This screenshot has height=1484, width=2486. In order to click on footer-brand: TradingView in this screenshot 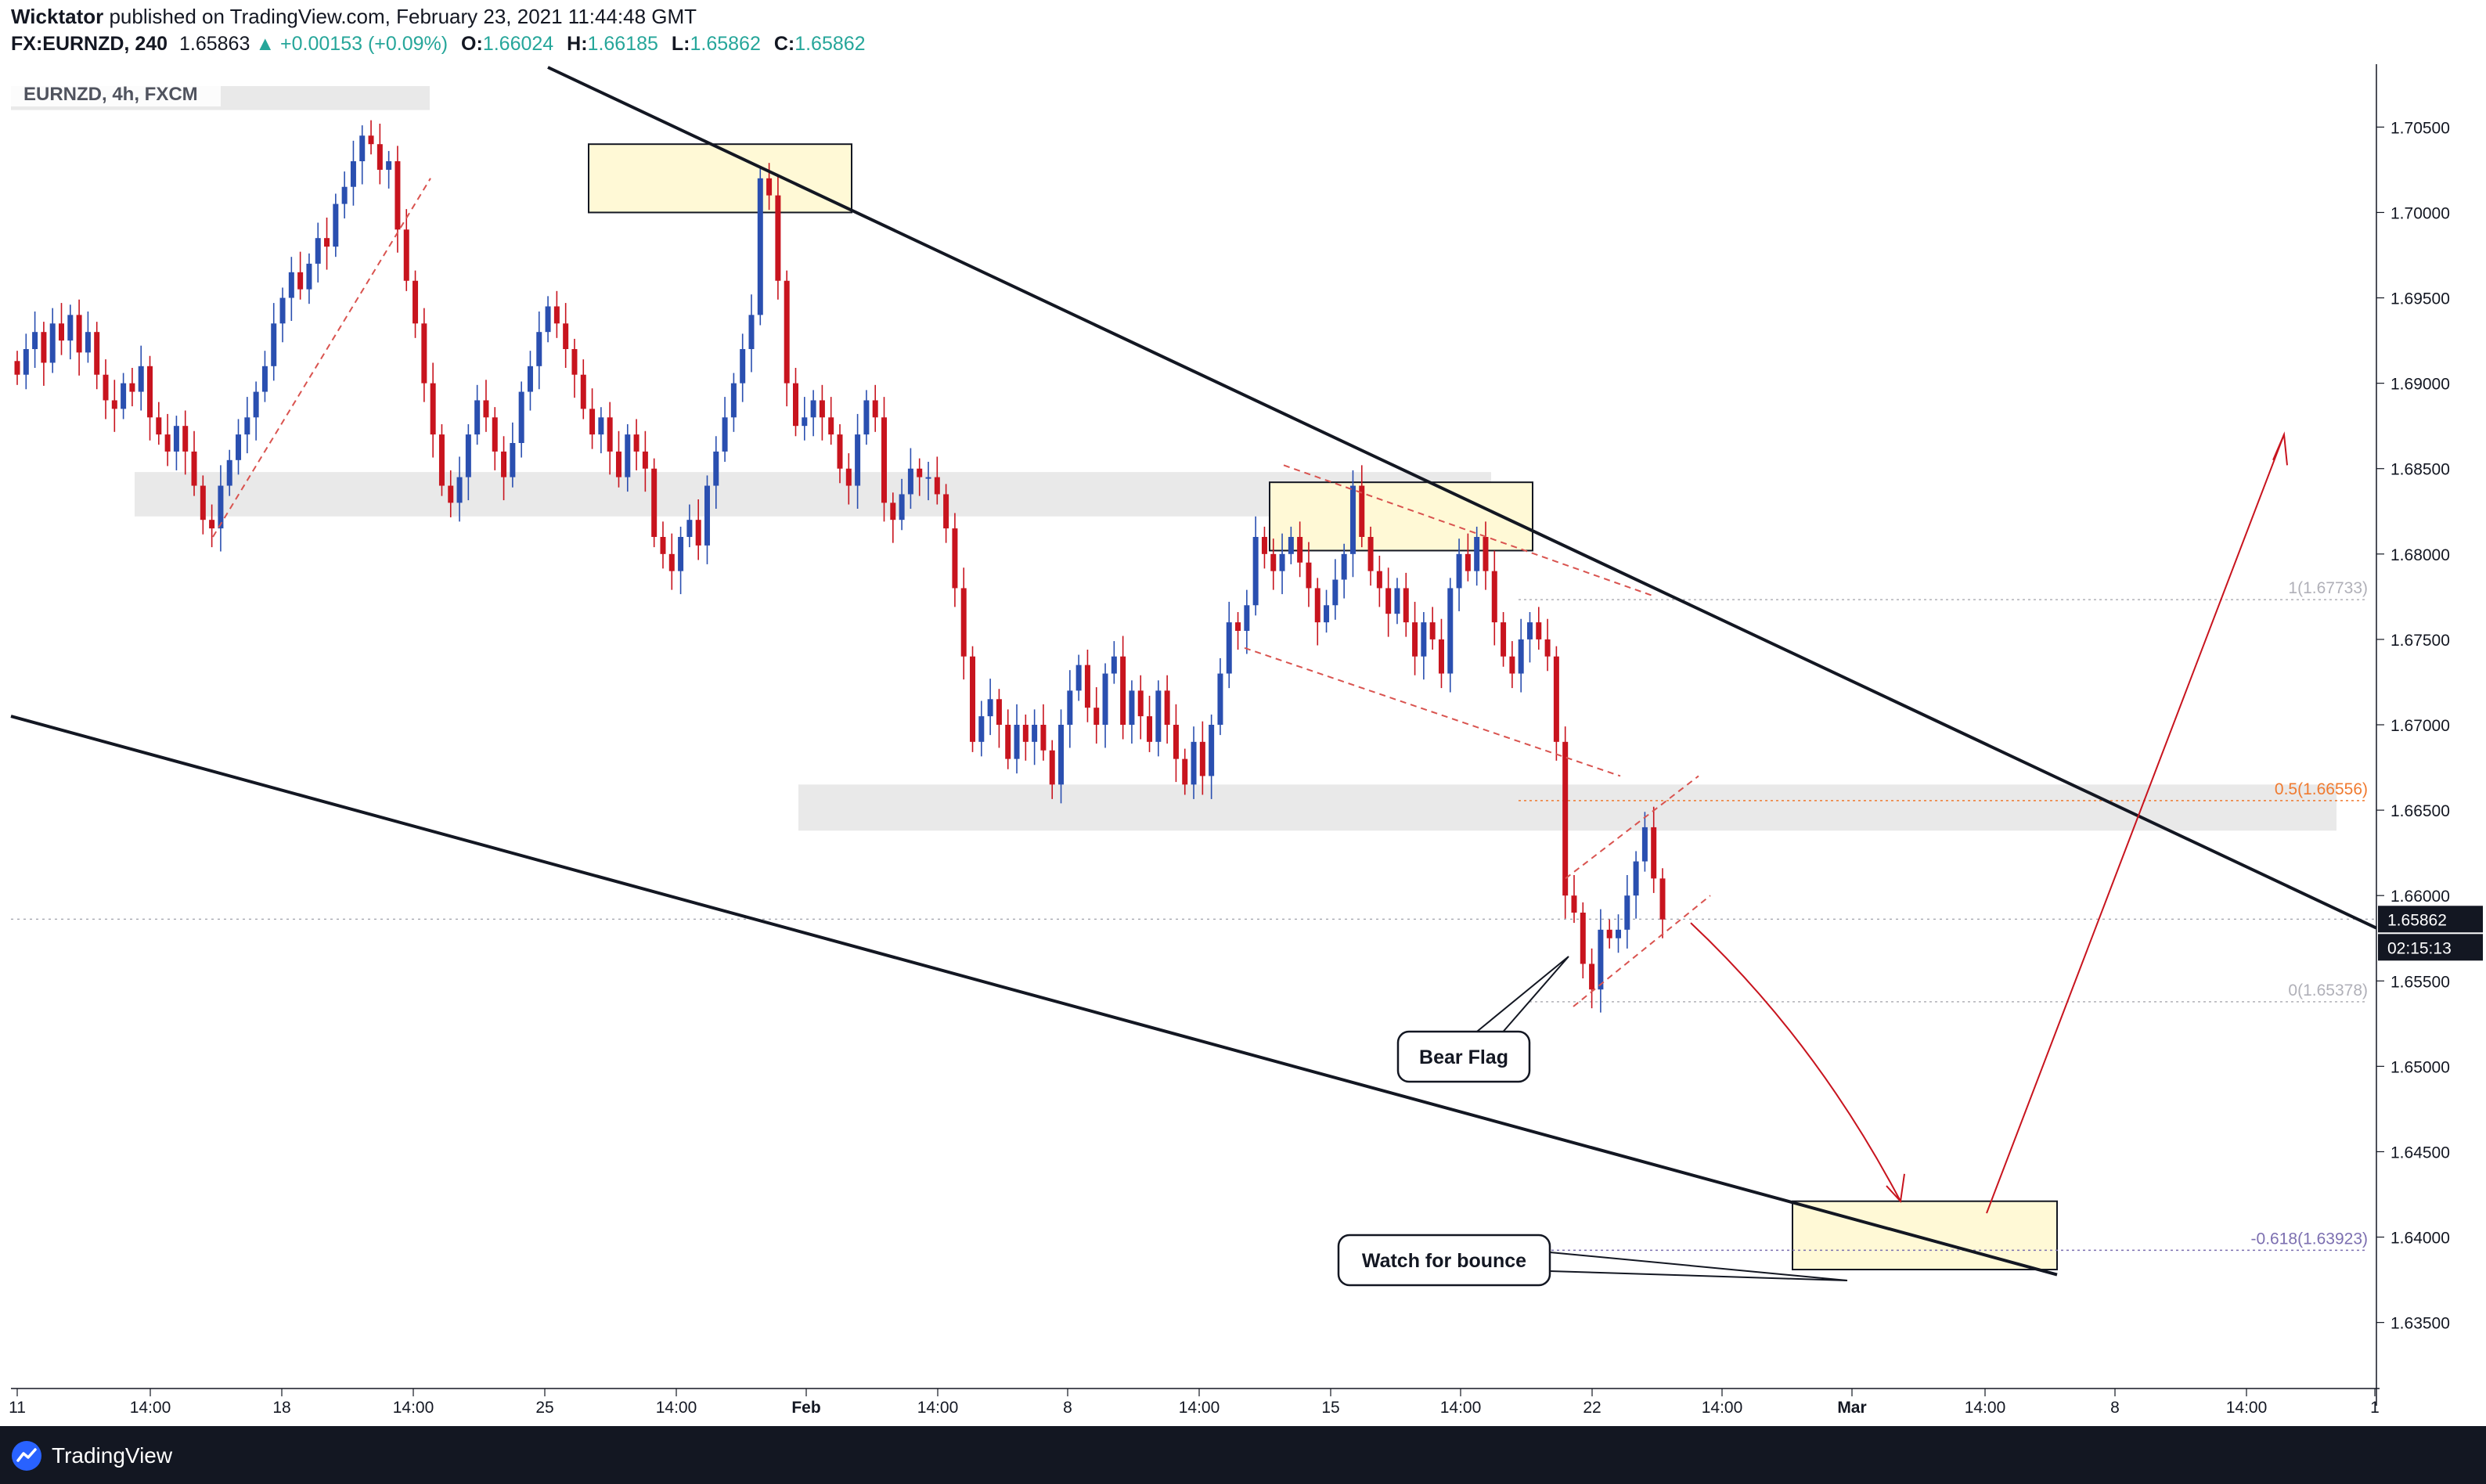, I will do `click(113, 1455)`.